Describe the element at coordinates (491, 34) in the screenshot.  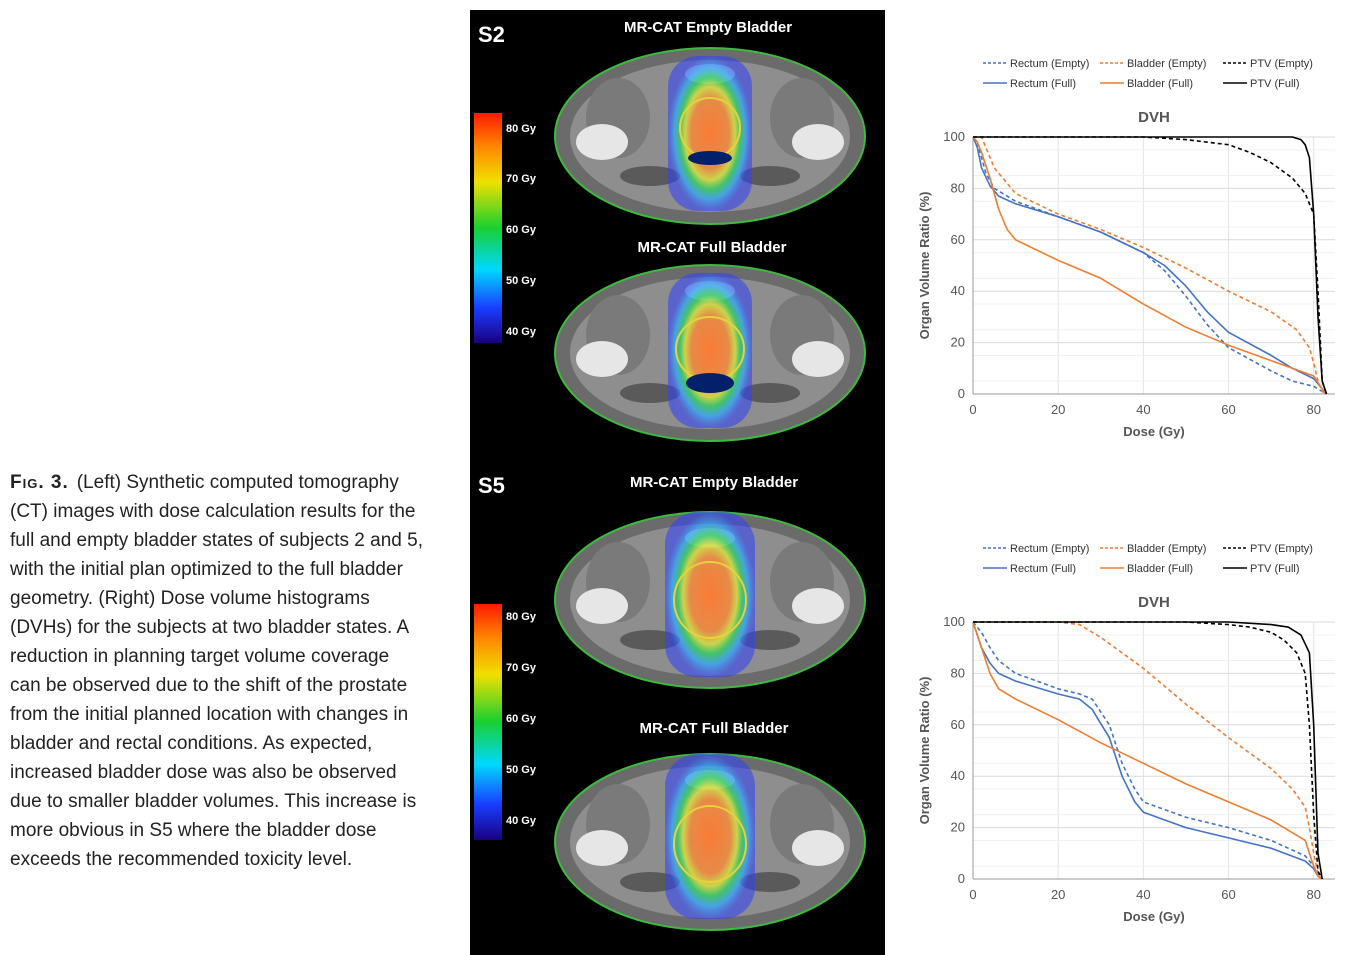
I see `subject-label-s2: S2` at that location.